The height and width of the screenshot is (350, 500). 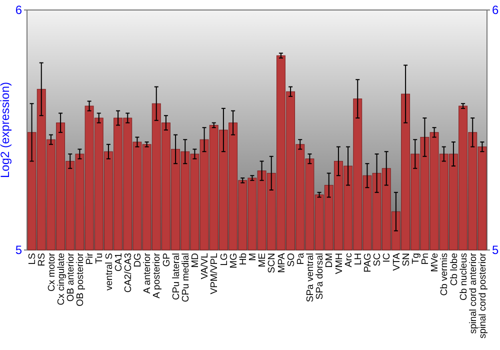 What do you see at coordinates (253, 256) in the screenshot?
I see `x-tick-label: M` at bounding box center [253, 256].